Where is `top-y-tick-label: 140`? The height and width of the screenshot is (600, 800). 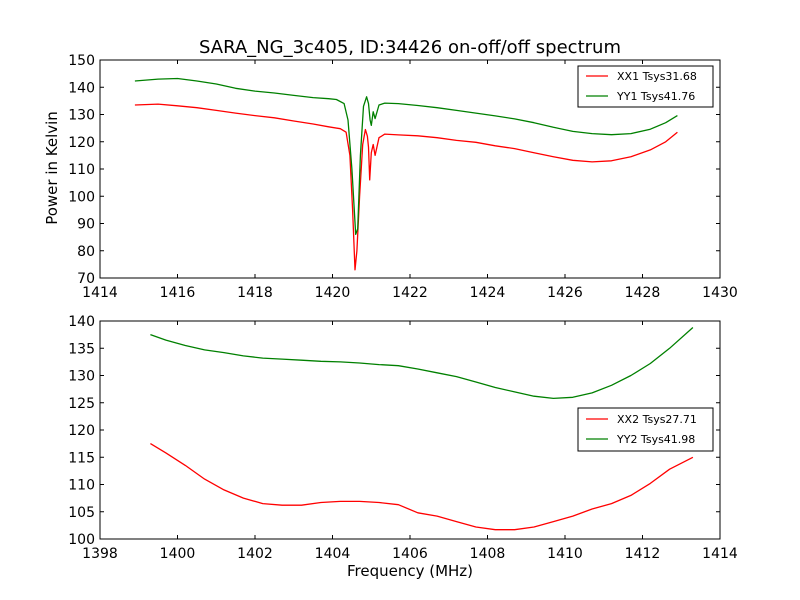
top-y-tick-label: 140 is located at coordinates (81, 88).